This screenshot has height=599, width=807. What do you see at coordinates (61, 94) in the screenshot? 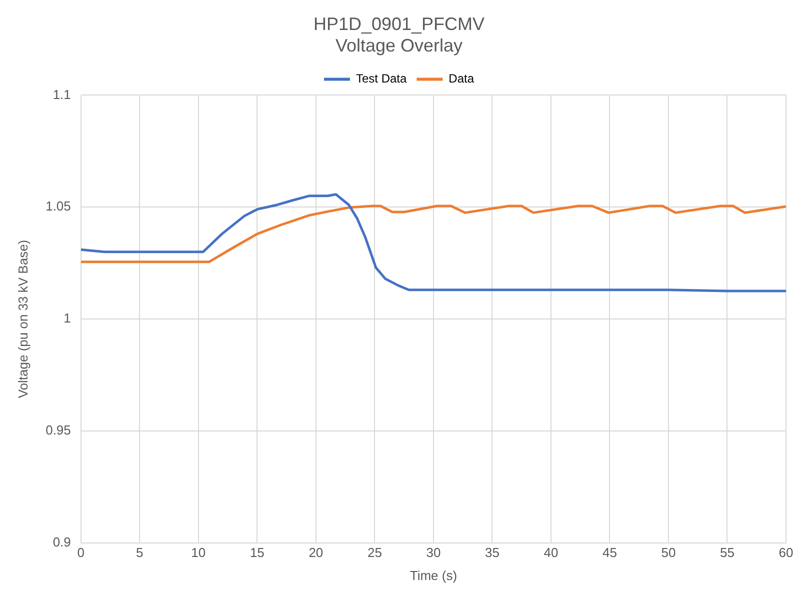
I see `y-tick-label: 1.1` at bounding box center [61, 94].